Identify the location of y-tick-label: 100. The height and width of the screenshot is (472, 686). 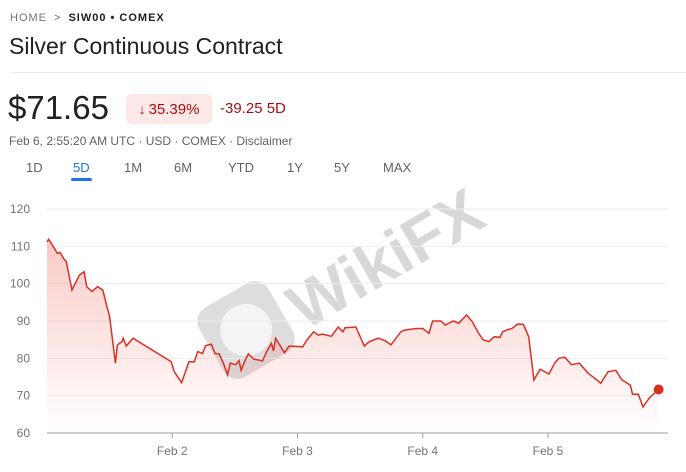
(20, 284).